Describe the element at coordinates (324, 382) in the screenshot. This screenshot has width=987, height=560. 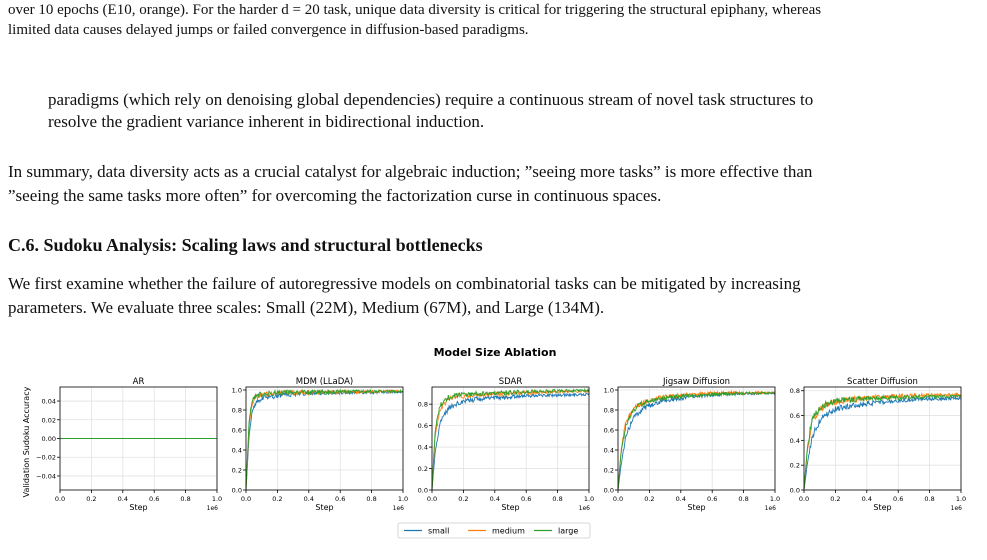
I see `panel-title: MDM (LLaDA)` at that location.